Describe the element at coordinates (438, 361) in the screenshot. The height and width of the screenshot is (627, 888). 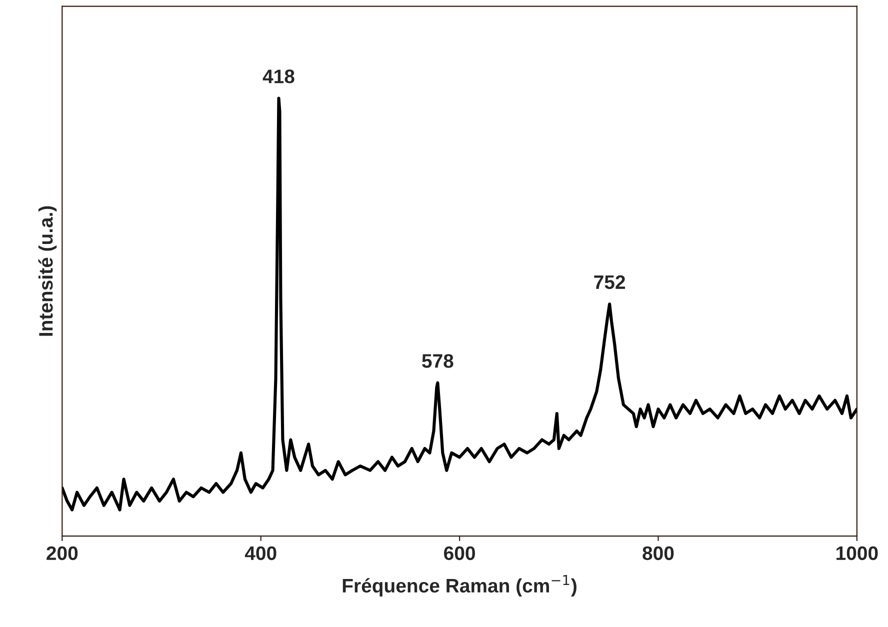
I see `annotation: 578` at that location.